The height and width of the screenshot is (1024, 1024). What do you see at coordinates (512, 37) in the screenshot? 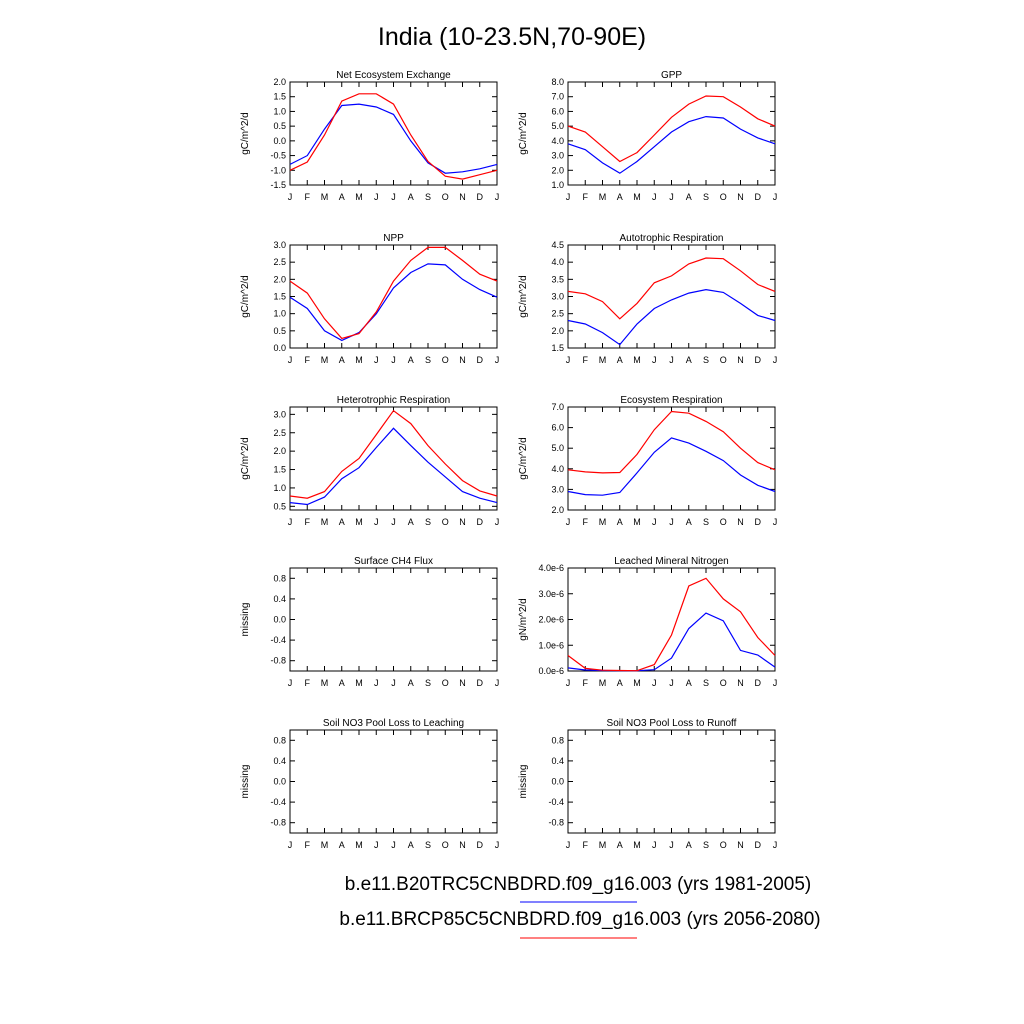
I see `figure-title: India (10-23.5N,70-90E)` at bounding box center [512, 37].